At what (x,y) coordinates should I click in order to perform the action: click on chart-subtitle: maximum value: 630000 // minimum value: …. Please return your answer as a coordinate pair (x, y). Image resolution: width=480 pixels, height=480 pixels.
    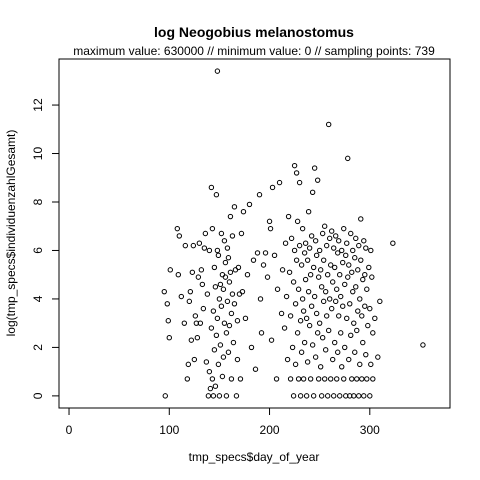
    Looking at the image, I should click on (254, 51).